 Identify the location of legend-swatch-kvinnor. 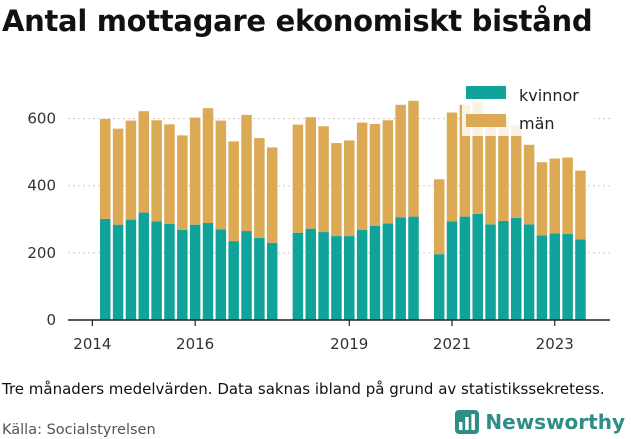
(486, 92).